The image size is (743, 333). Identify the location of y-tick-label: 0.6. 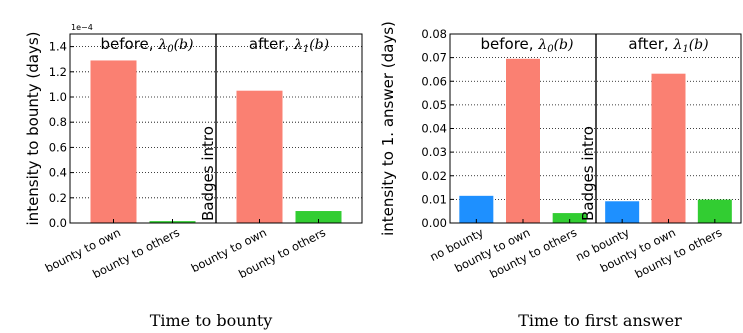
(58, 147).